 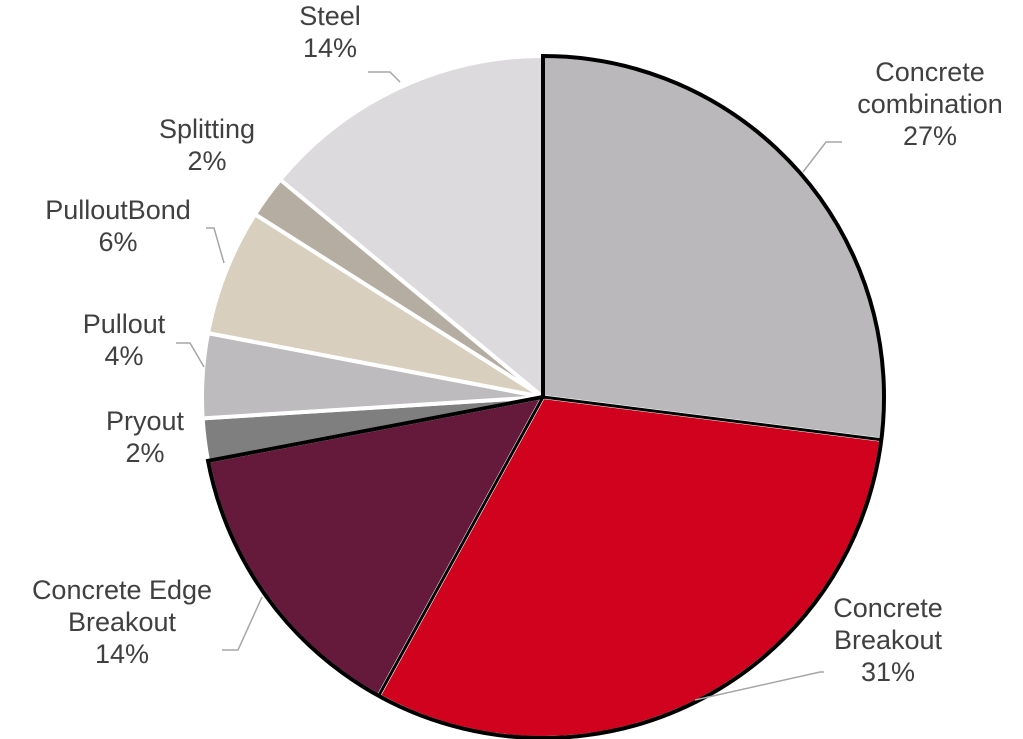 I want to click on slice-name-label: Pryout, so click(x=145, y=421).